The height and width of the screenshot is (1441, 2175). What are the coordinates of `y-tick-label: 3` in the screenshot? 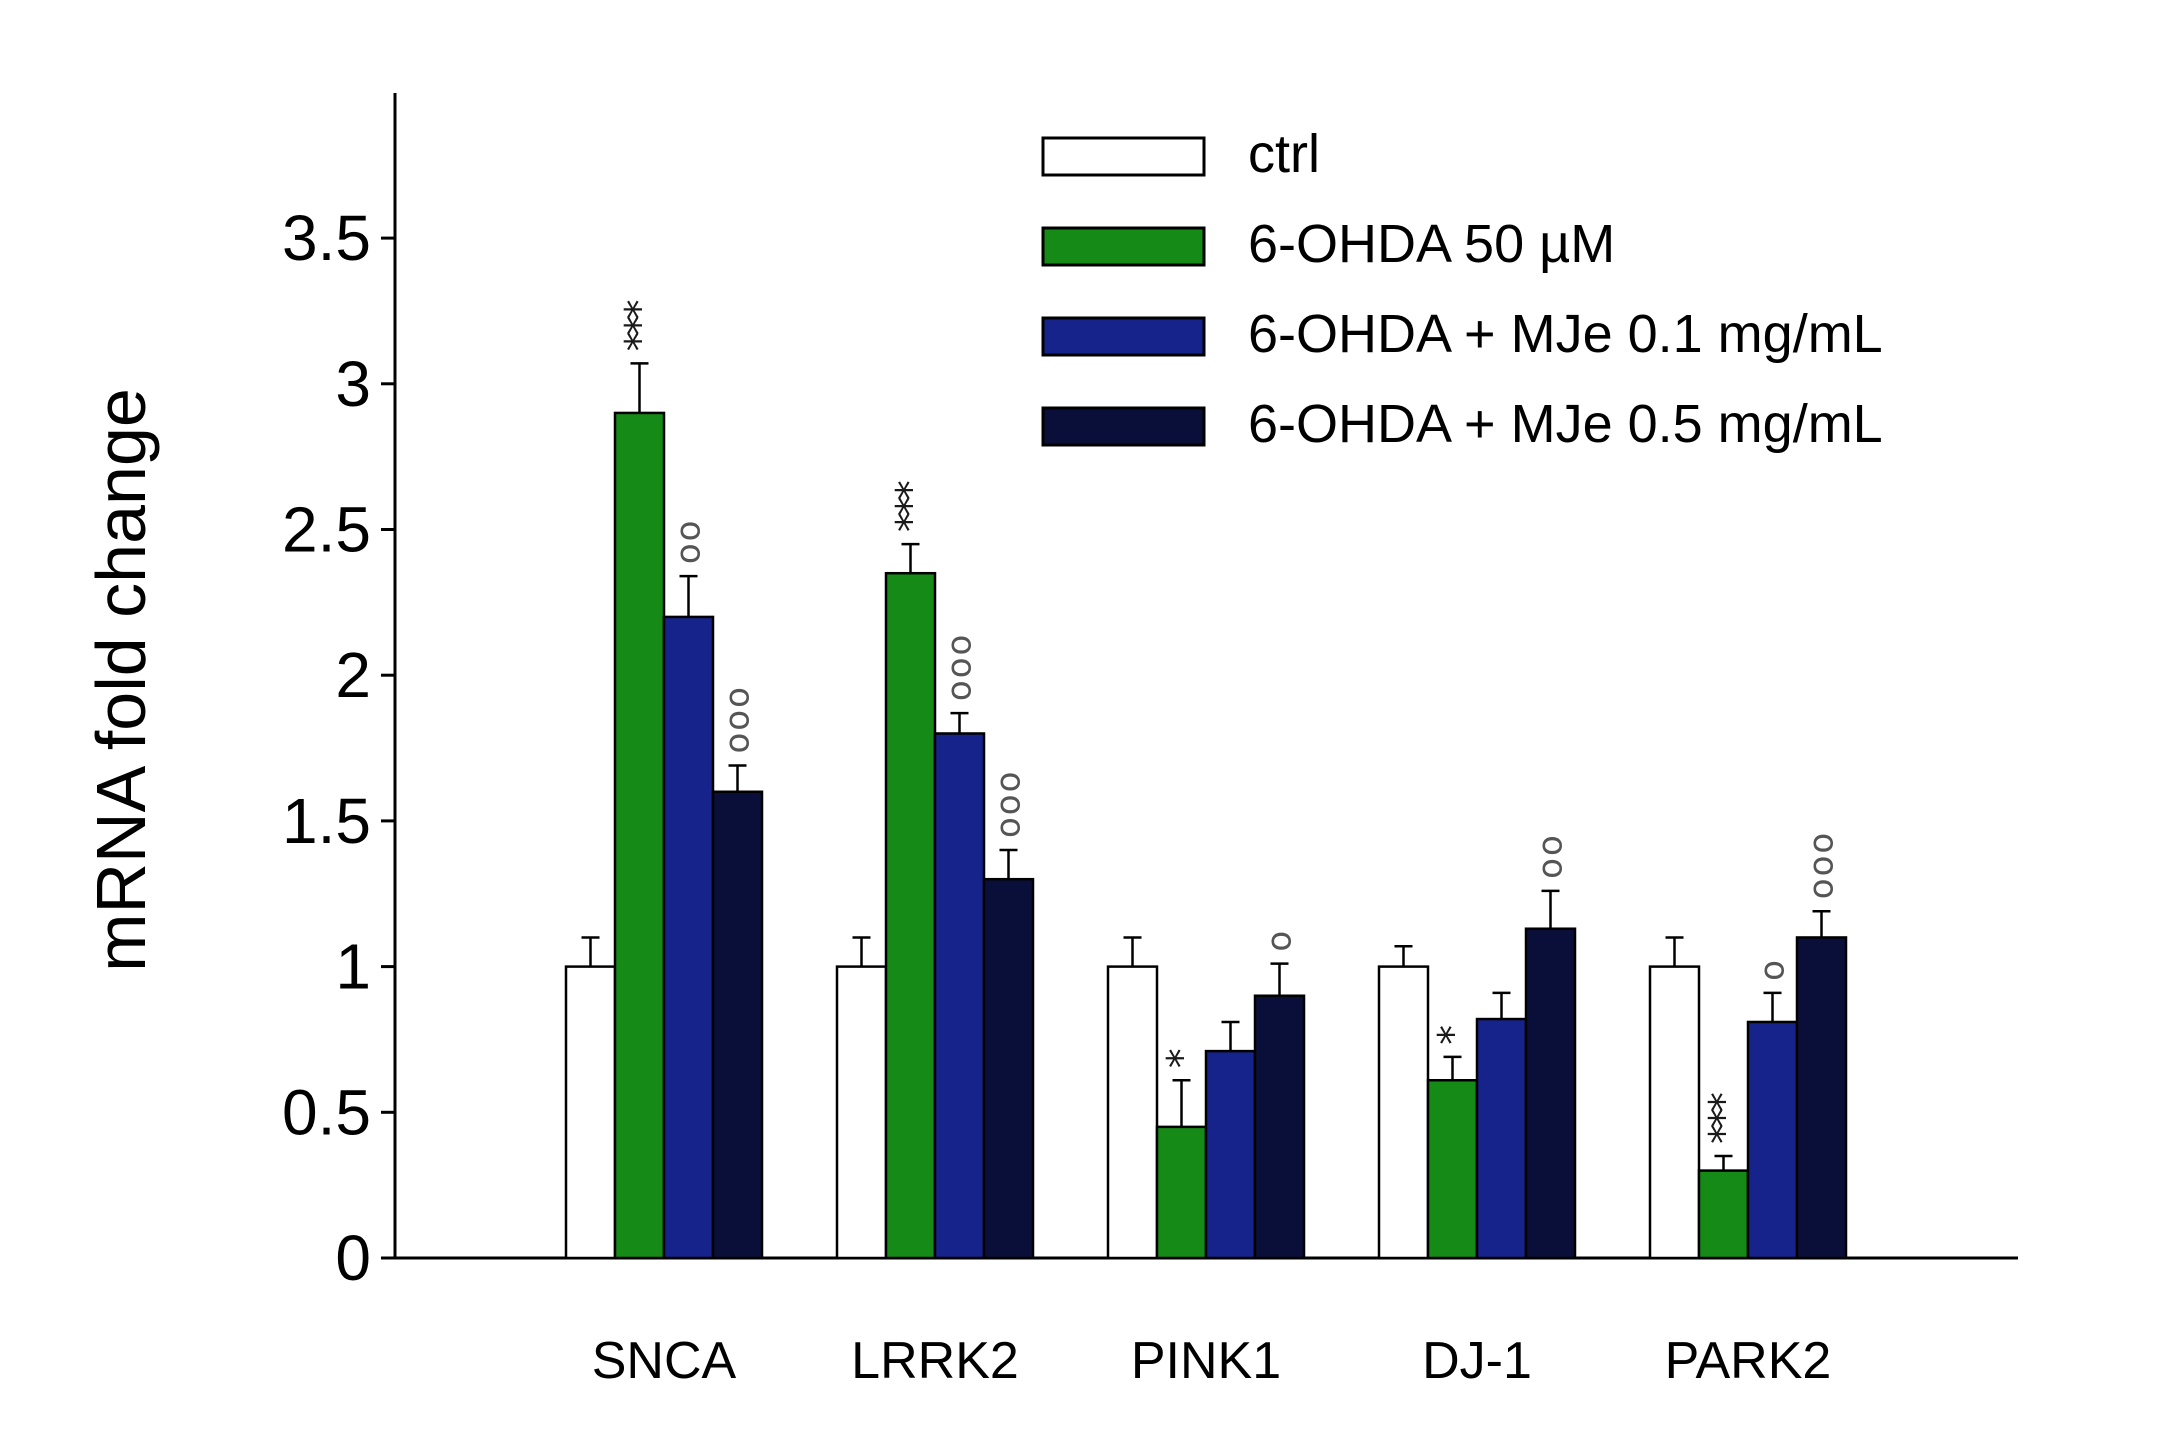 It's located at (353, 384).